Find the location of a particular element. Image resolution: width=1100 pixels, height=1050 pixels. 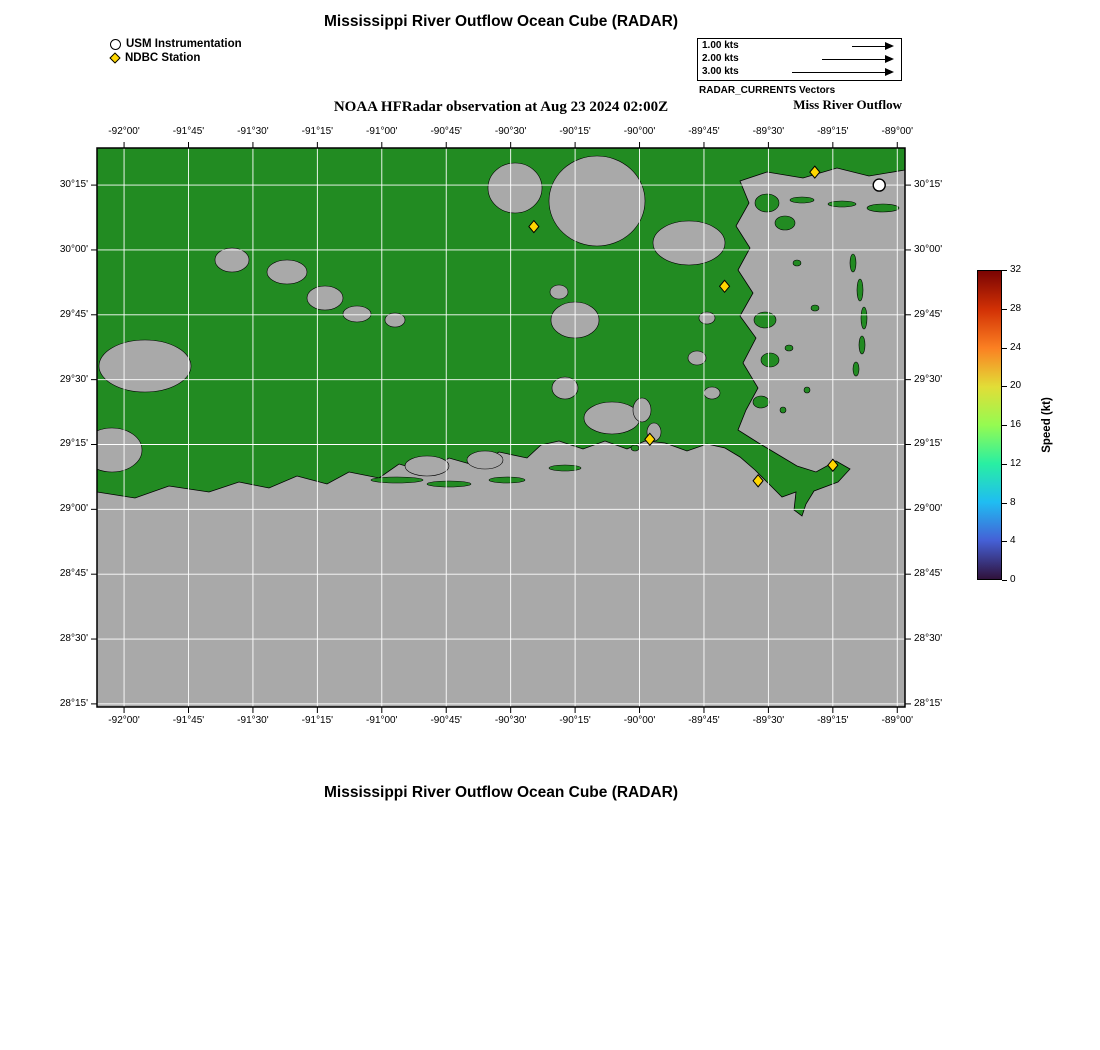

colorbar: 0 4 8 12 16 20 24 28 32 is located at coordinates (999, 424).